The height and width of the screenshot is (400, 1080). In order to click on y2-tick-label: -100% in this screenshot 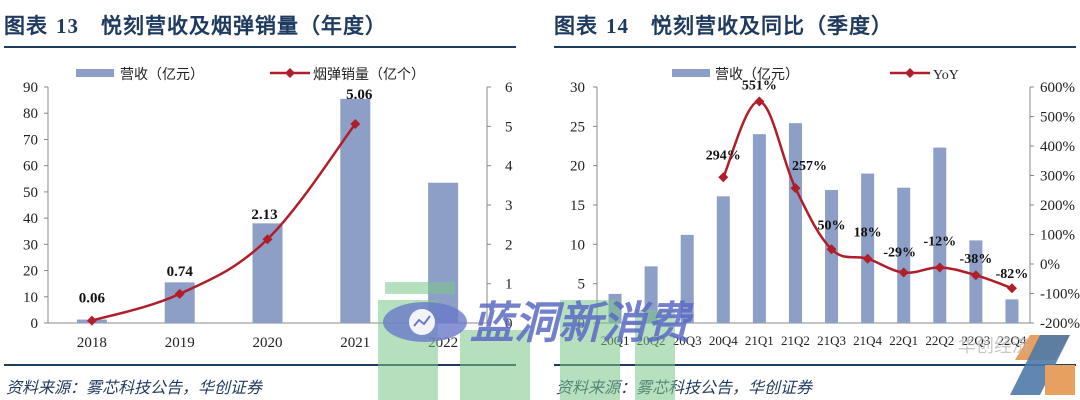, I will do `click(1060, 295)`.